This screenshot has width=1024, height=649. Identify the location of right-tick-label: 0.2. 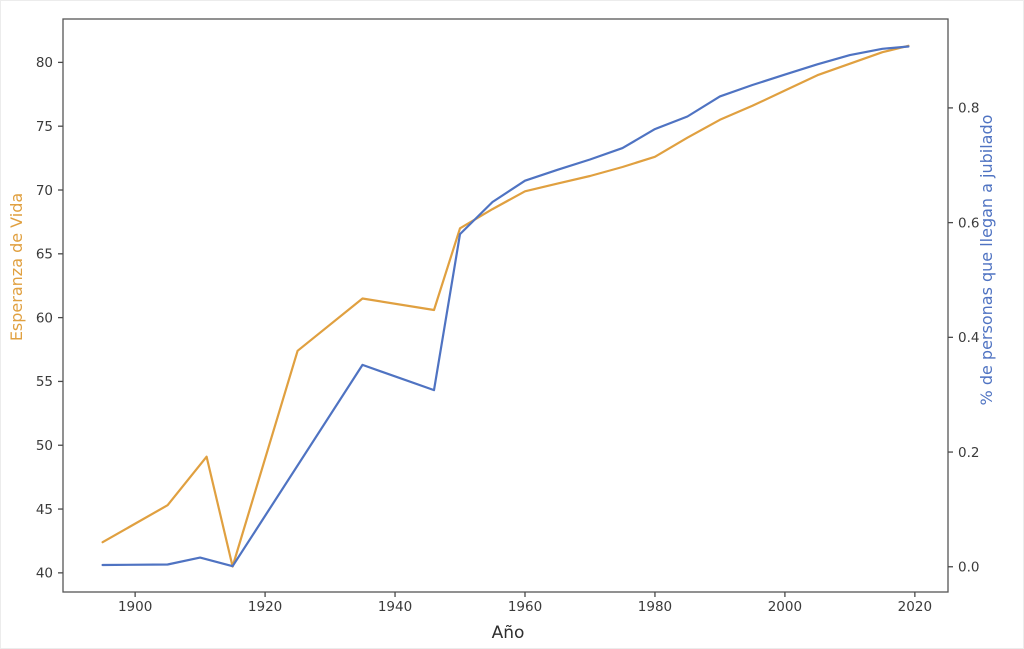
(968, 453).